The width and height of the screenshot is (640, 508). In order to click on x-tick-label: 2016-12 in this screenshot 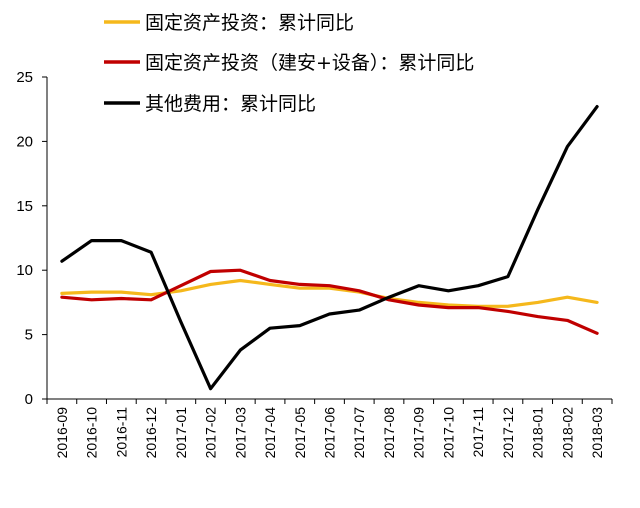, I will do `click(151, 433)`.